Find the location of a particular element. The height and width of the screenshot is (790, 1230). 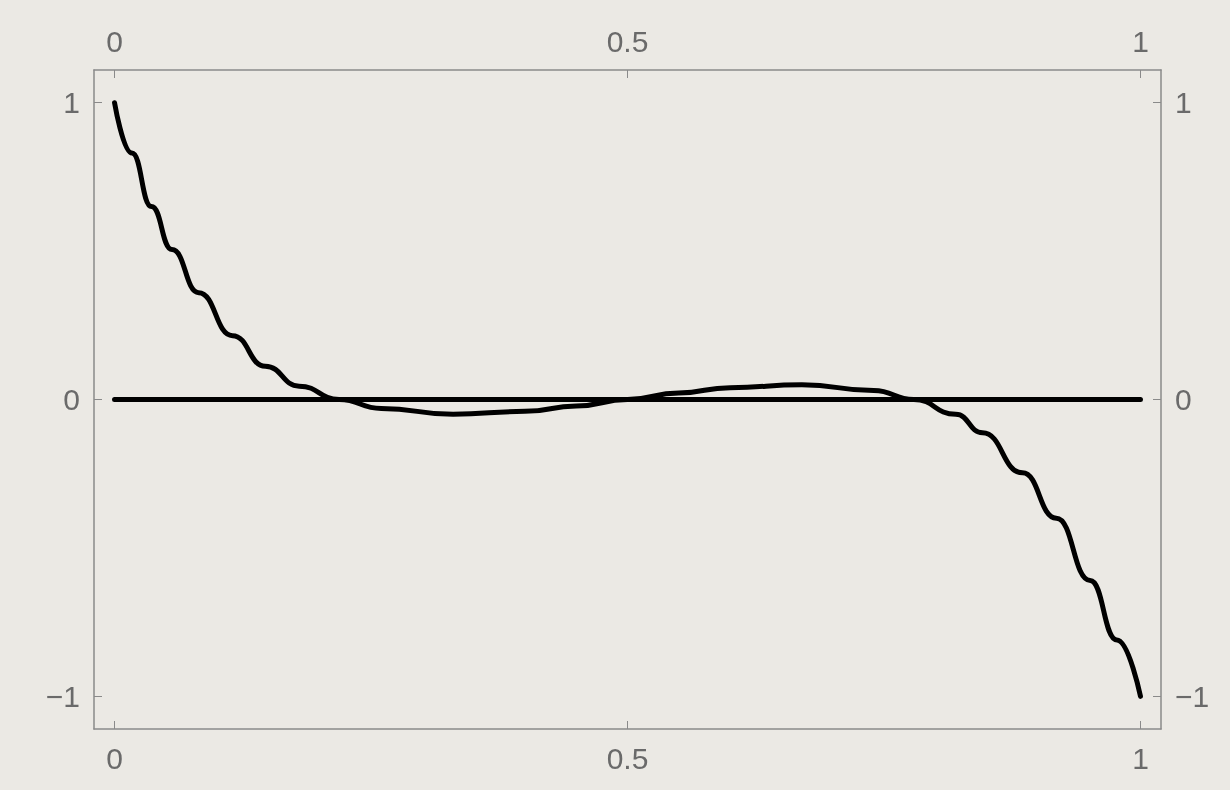

y2-tick-label: −1 is located at coordinates (1192, 696).